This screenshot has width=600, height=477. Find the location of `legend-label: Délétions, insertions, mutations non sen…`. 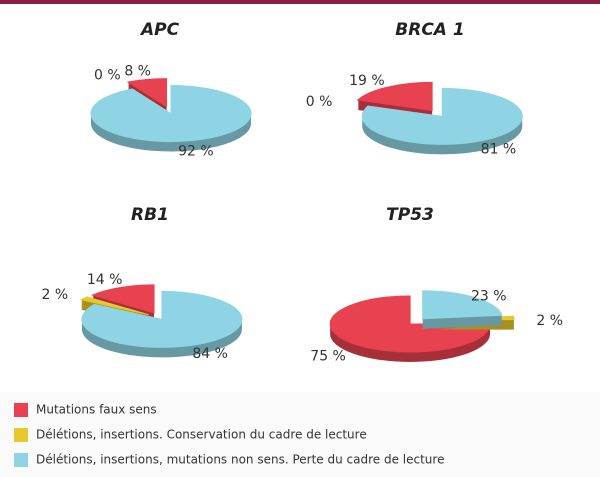

legend-label: Délétions, insertions, mutations non sen… is located at coordinates (240, 460).